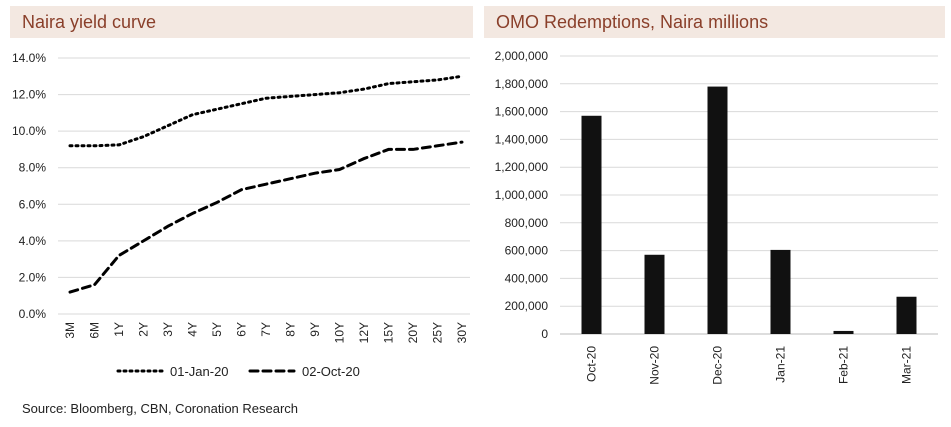 This screenshot has width=951, height=427. What do you see at coordinates (462, 332) in the screenshot?
I see `x-tick-label: 30Y` at bounding box center [462, 332].